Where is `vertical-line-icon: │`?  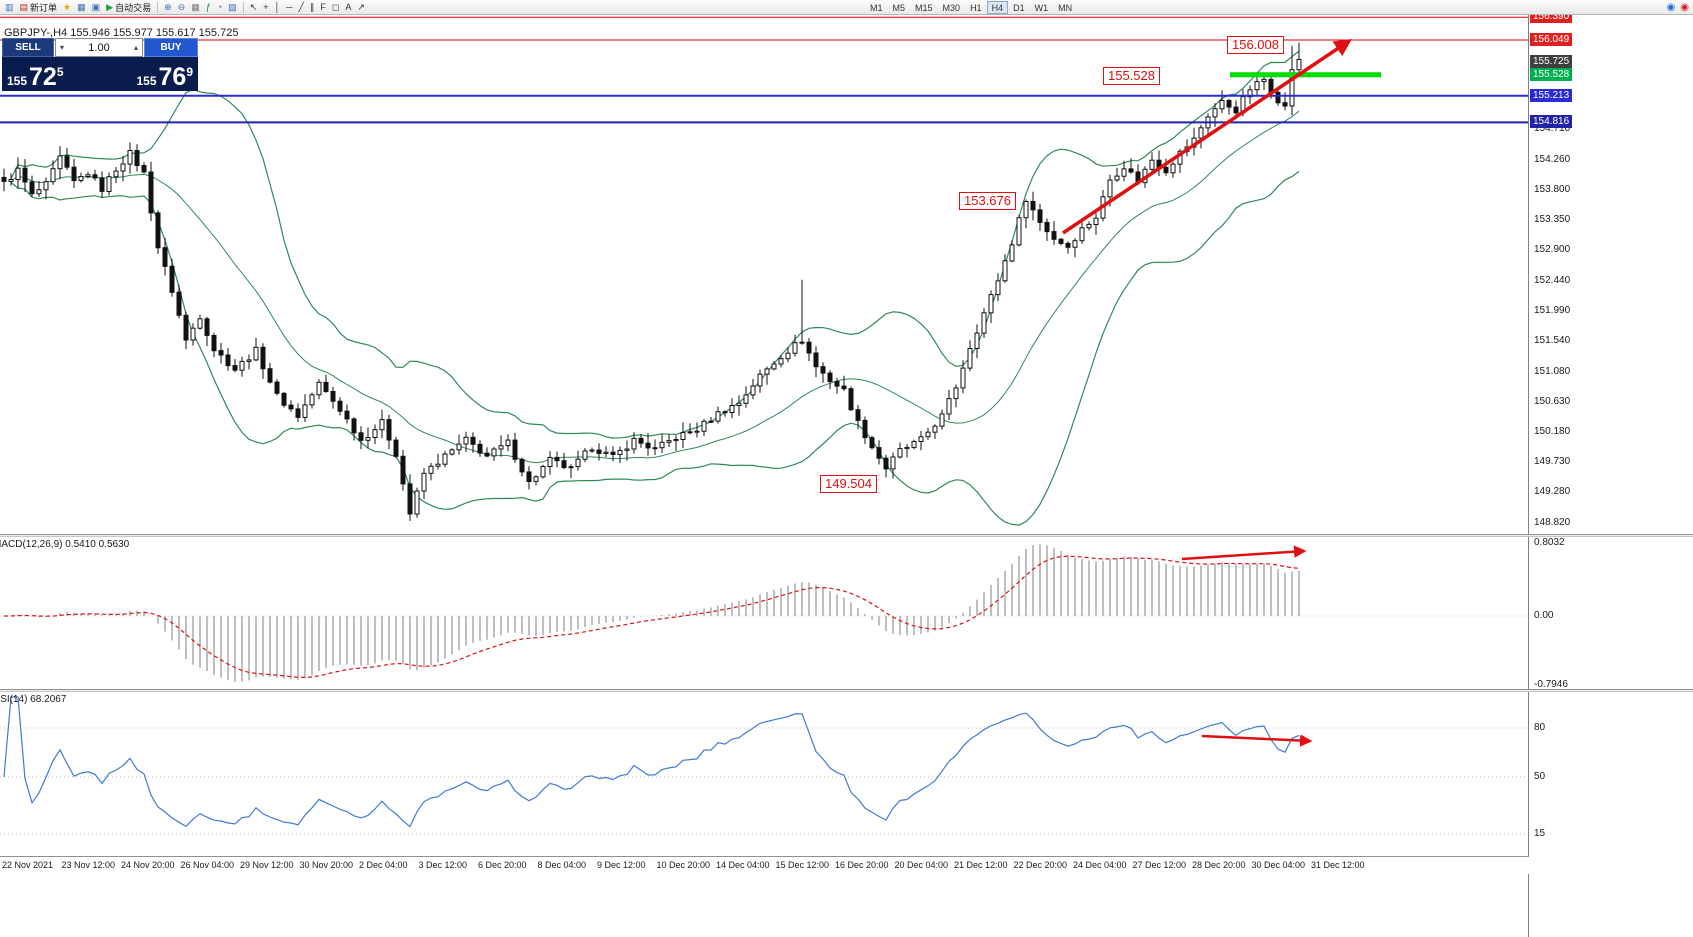
vertical-line-icon: │ is located at coordinates (277, 6).